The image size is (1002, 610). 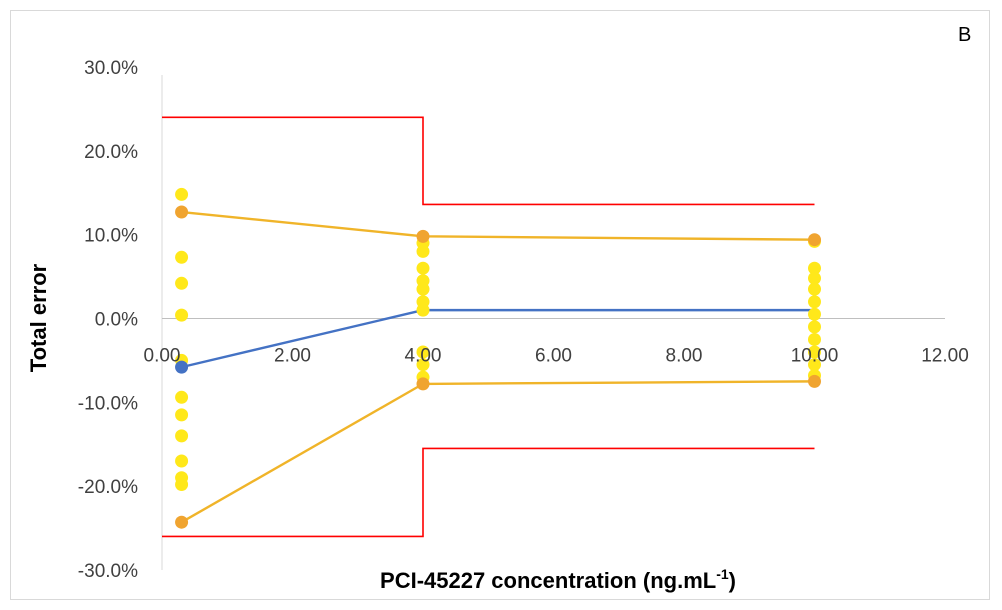 I want to click on y-tick-label: 20.0%, so click(x=111, y=152).